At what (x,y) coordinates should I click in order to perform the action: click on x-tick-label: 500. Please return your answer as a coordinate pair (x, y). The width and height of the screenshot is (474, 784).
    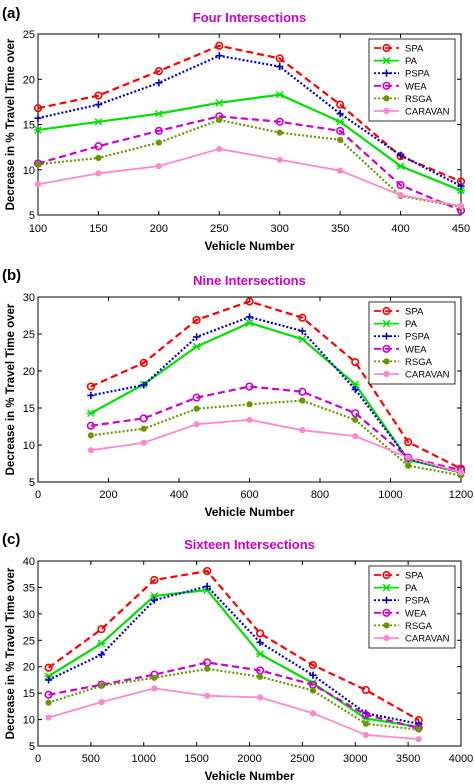
    Looking at the image, I should click on (91, 759).